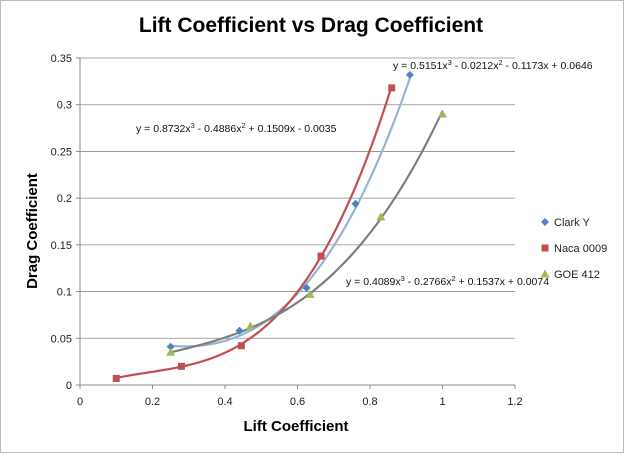 Image resolution: width=624 pixels, height=457 pixels. Describe the element at coordinates (69, 386) in the screenshot. I see `y-tick-label: 0` at that location.